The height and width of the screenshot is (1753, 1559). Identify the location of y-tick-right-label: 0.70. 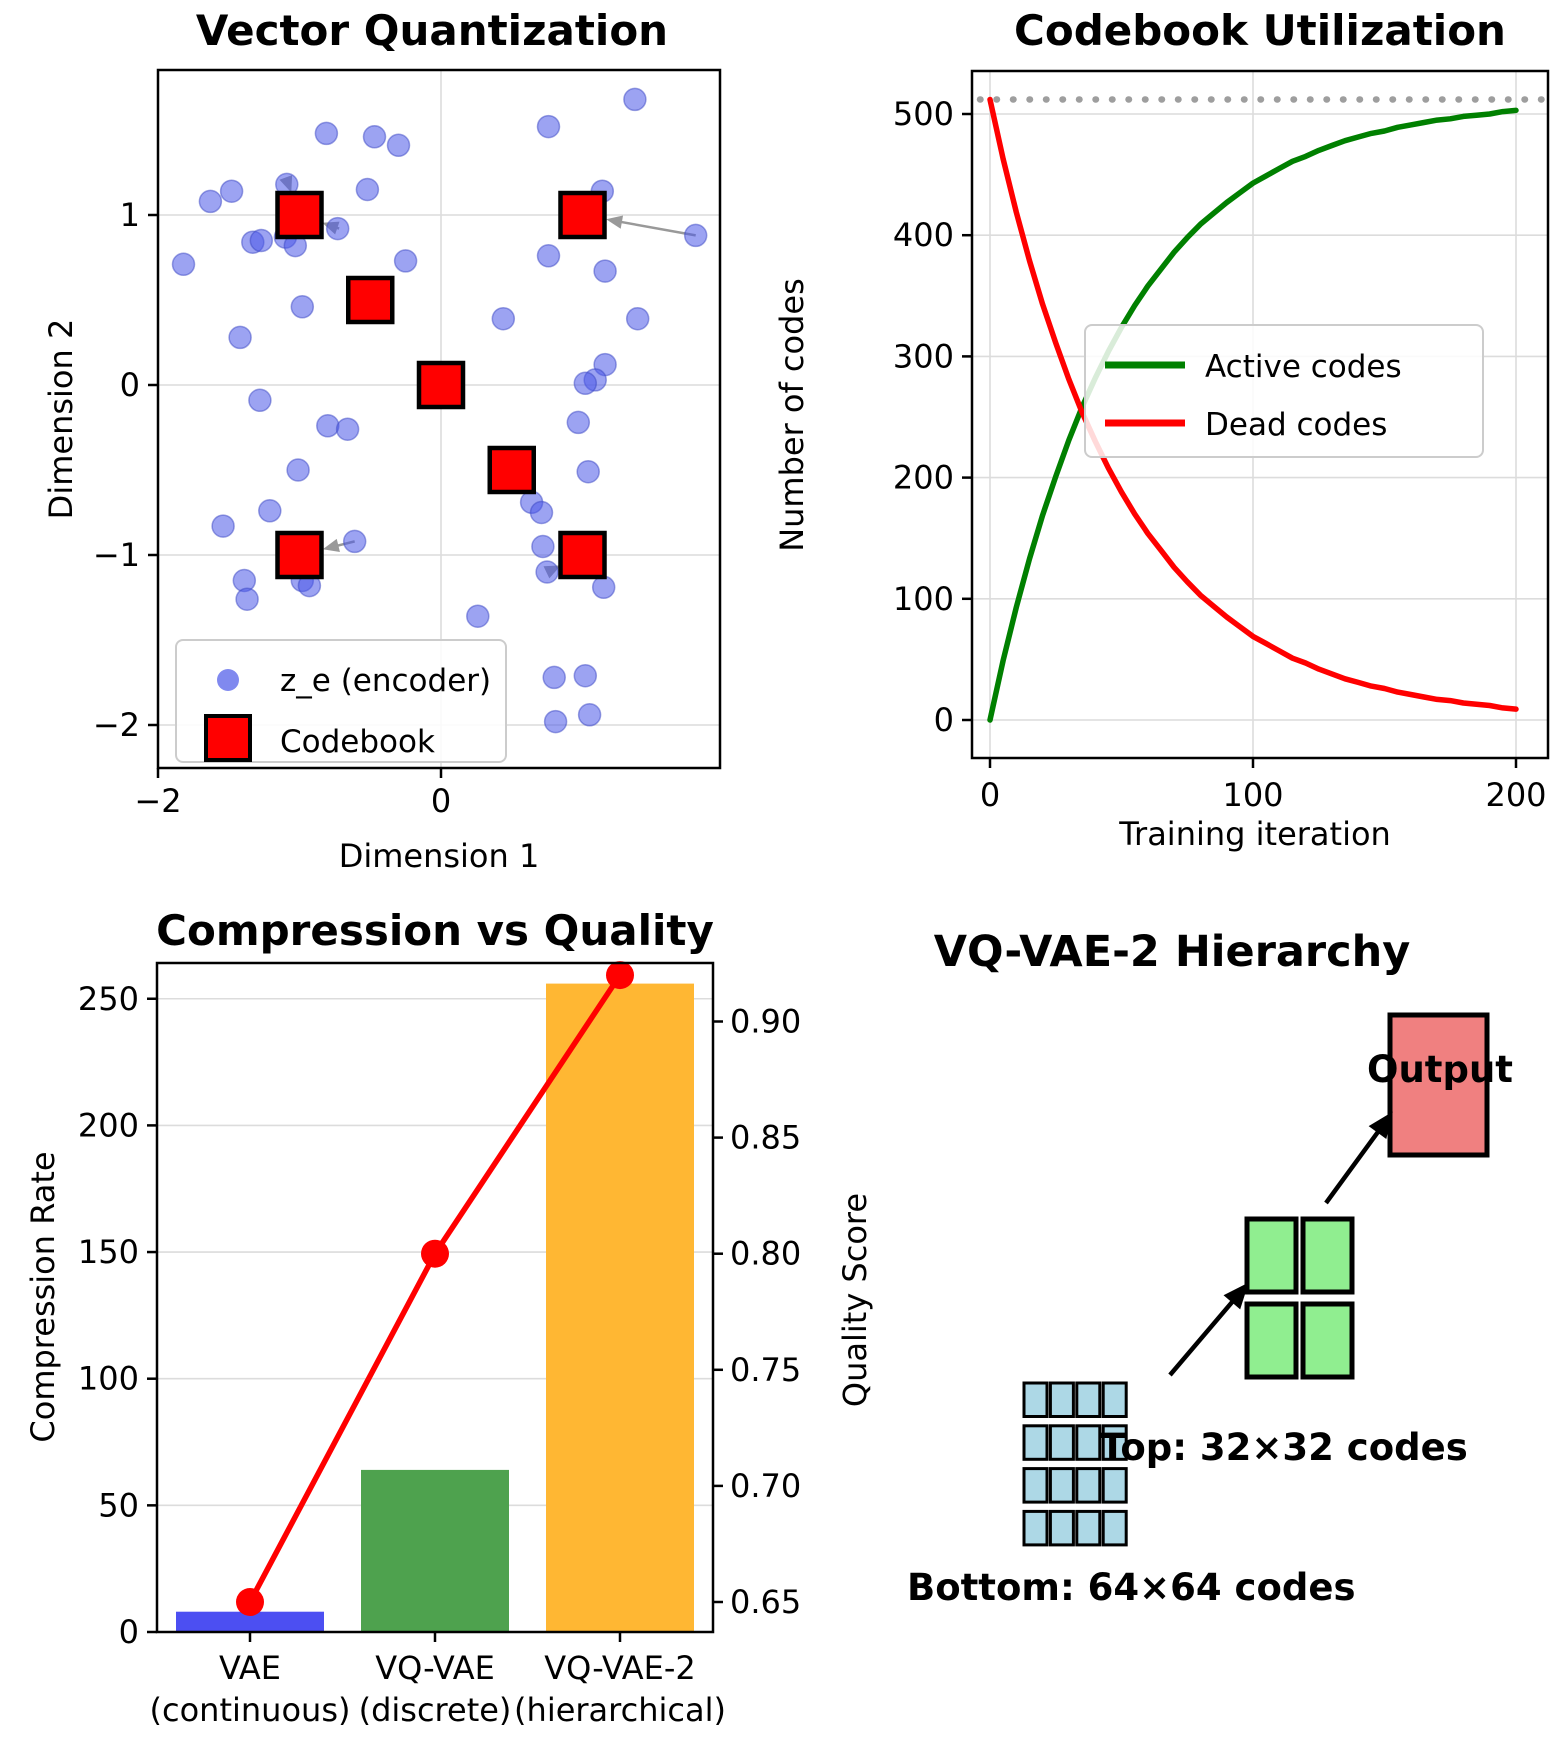
(765, 1486).